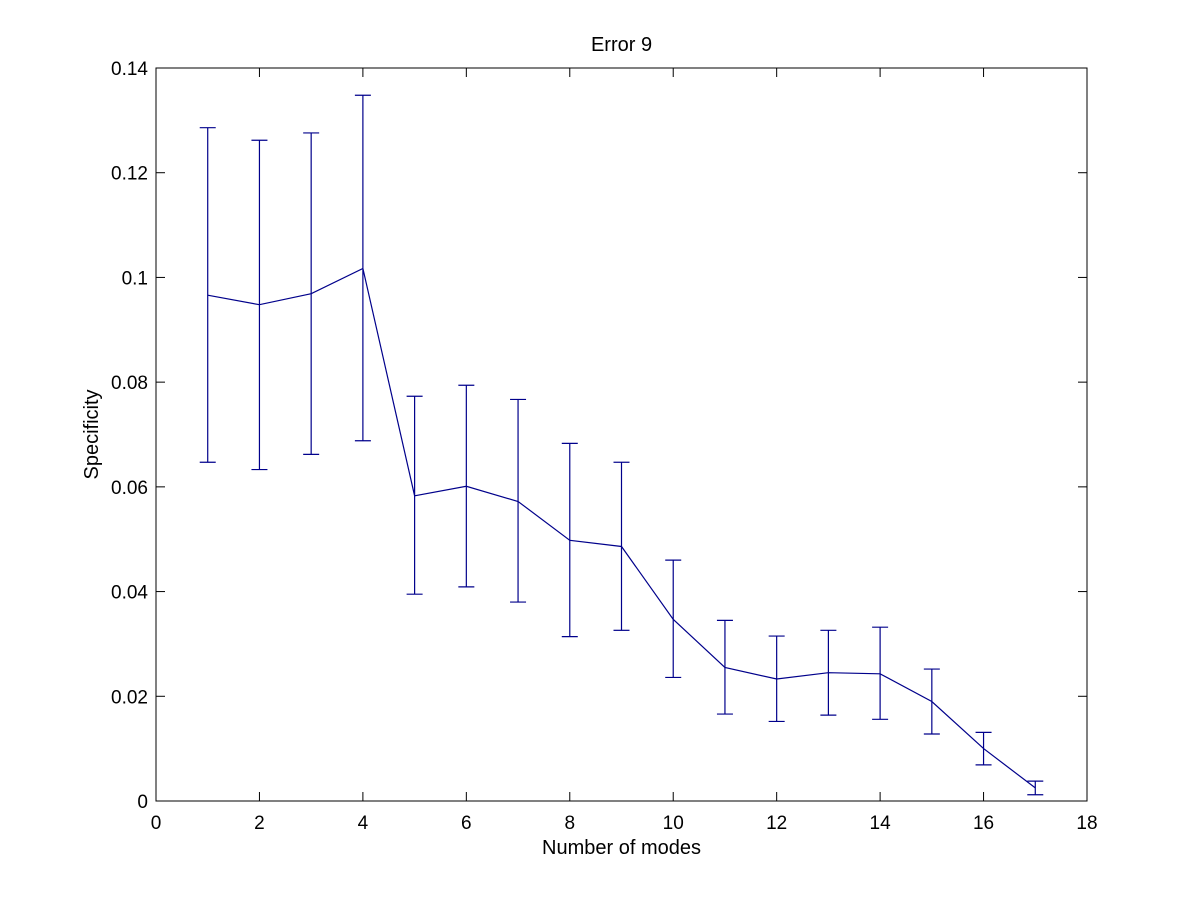  Describe the element at coordinates (129, 69) in the screenshot. I see `y-tick-label: 0.14` at that location.